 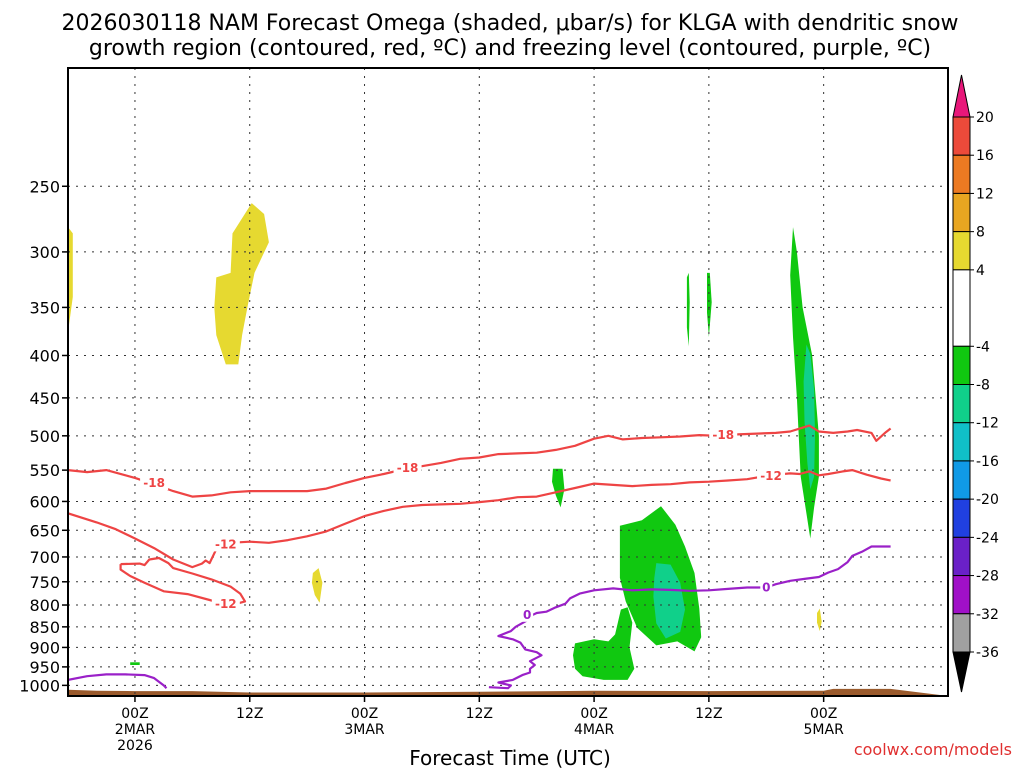 What do you see at coordinates (987, 424) in the screenshot?
I see `colorbar-label-7: -12` at bounding box center [987, 424].